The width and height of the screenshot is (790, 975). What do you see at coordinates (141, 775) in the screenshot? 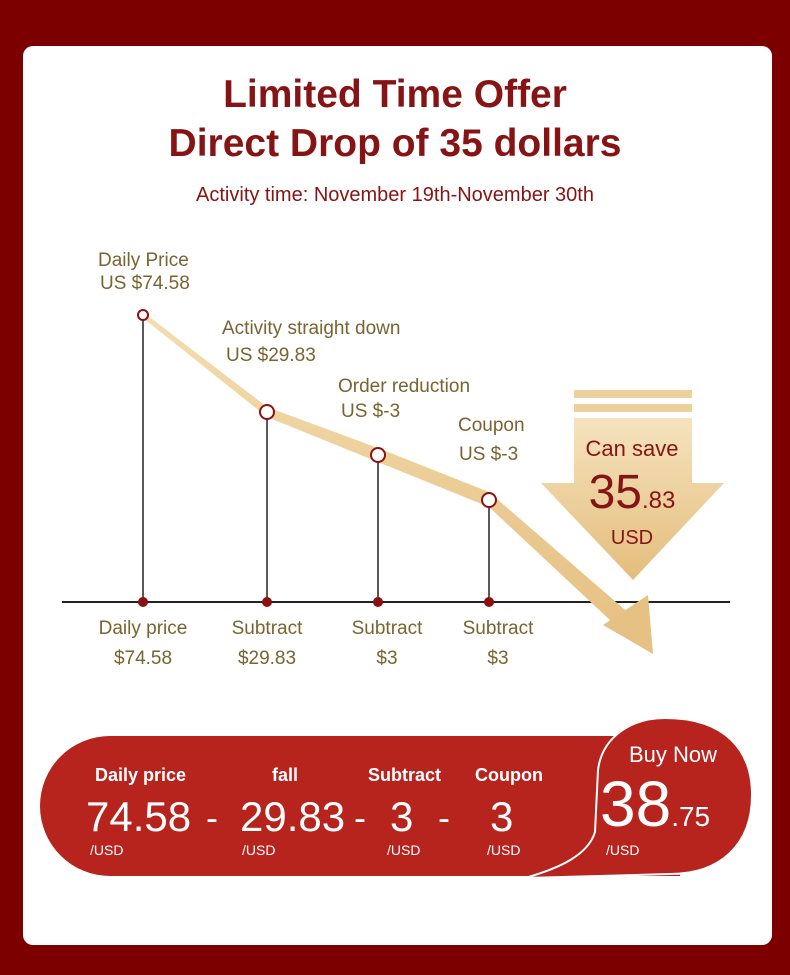
I see `breakdown-header-daily: Daily price` at bounding box center [141, 775].